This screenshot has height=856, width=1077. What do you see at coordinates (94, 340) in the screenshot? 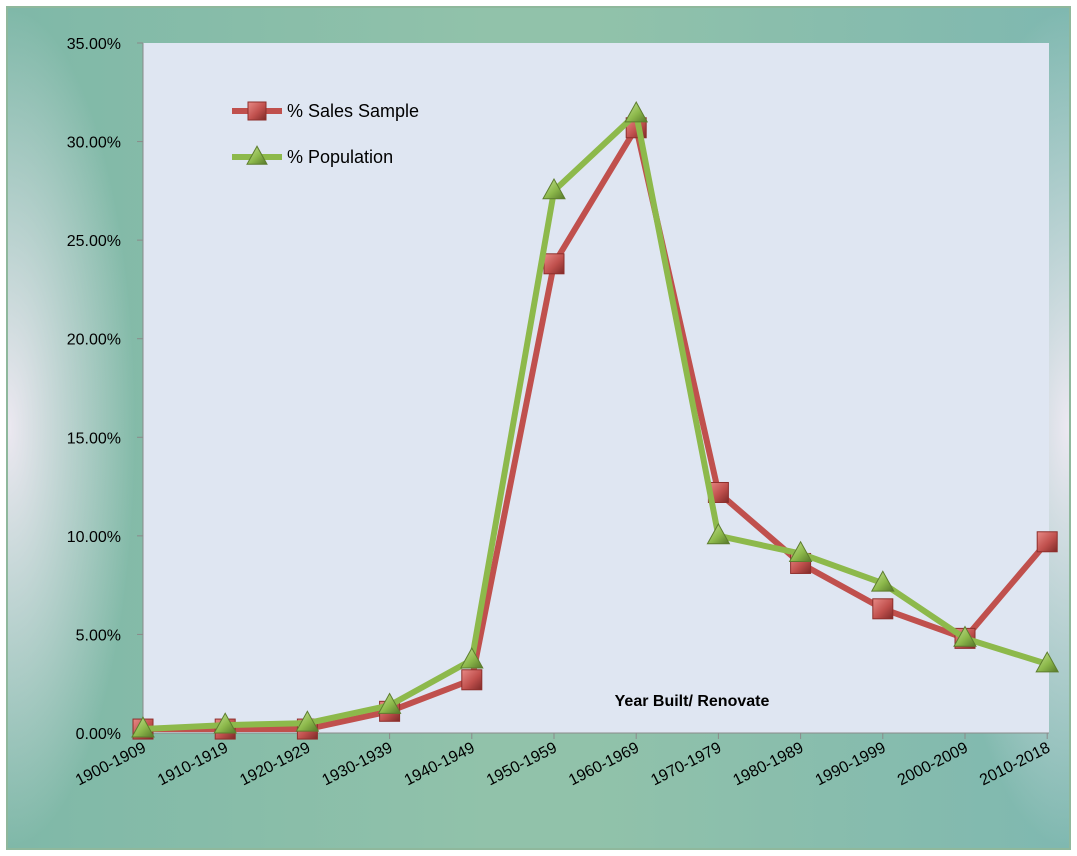
I see `y-tick-label: 20.00%` at bounding box center [94, 340].